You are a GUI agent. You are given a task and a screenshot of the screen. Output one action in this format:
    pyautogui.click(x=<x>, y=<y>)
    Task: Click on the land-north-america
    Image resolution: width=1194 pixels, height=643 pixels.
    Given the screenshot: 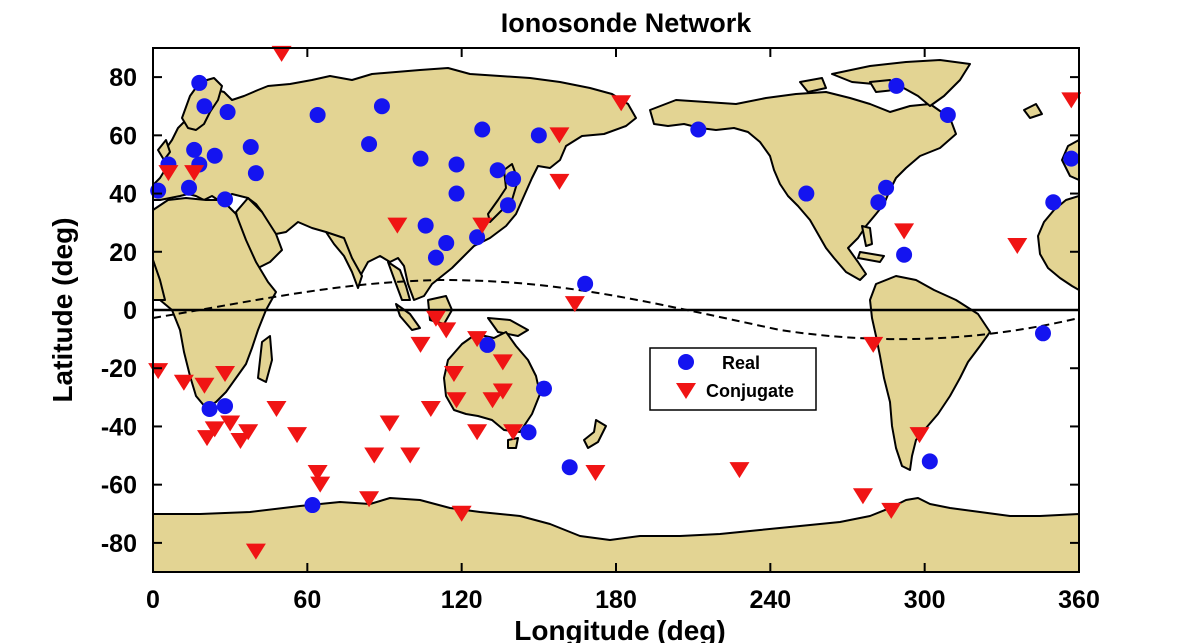 What is the action you would take?
    pyautogui.click(x=803, y=186)
    